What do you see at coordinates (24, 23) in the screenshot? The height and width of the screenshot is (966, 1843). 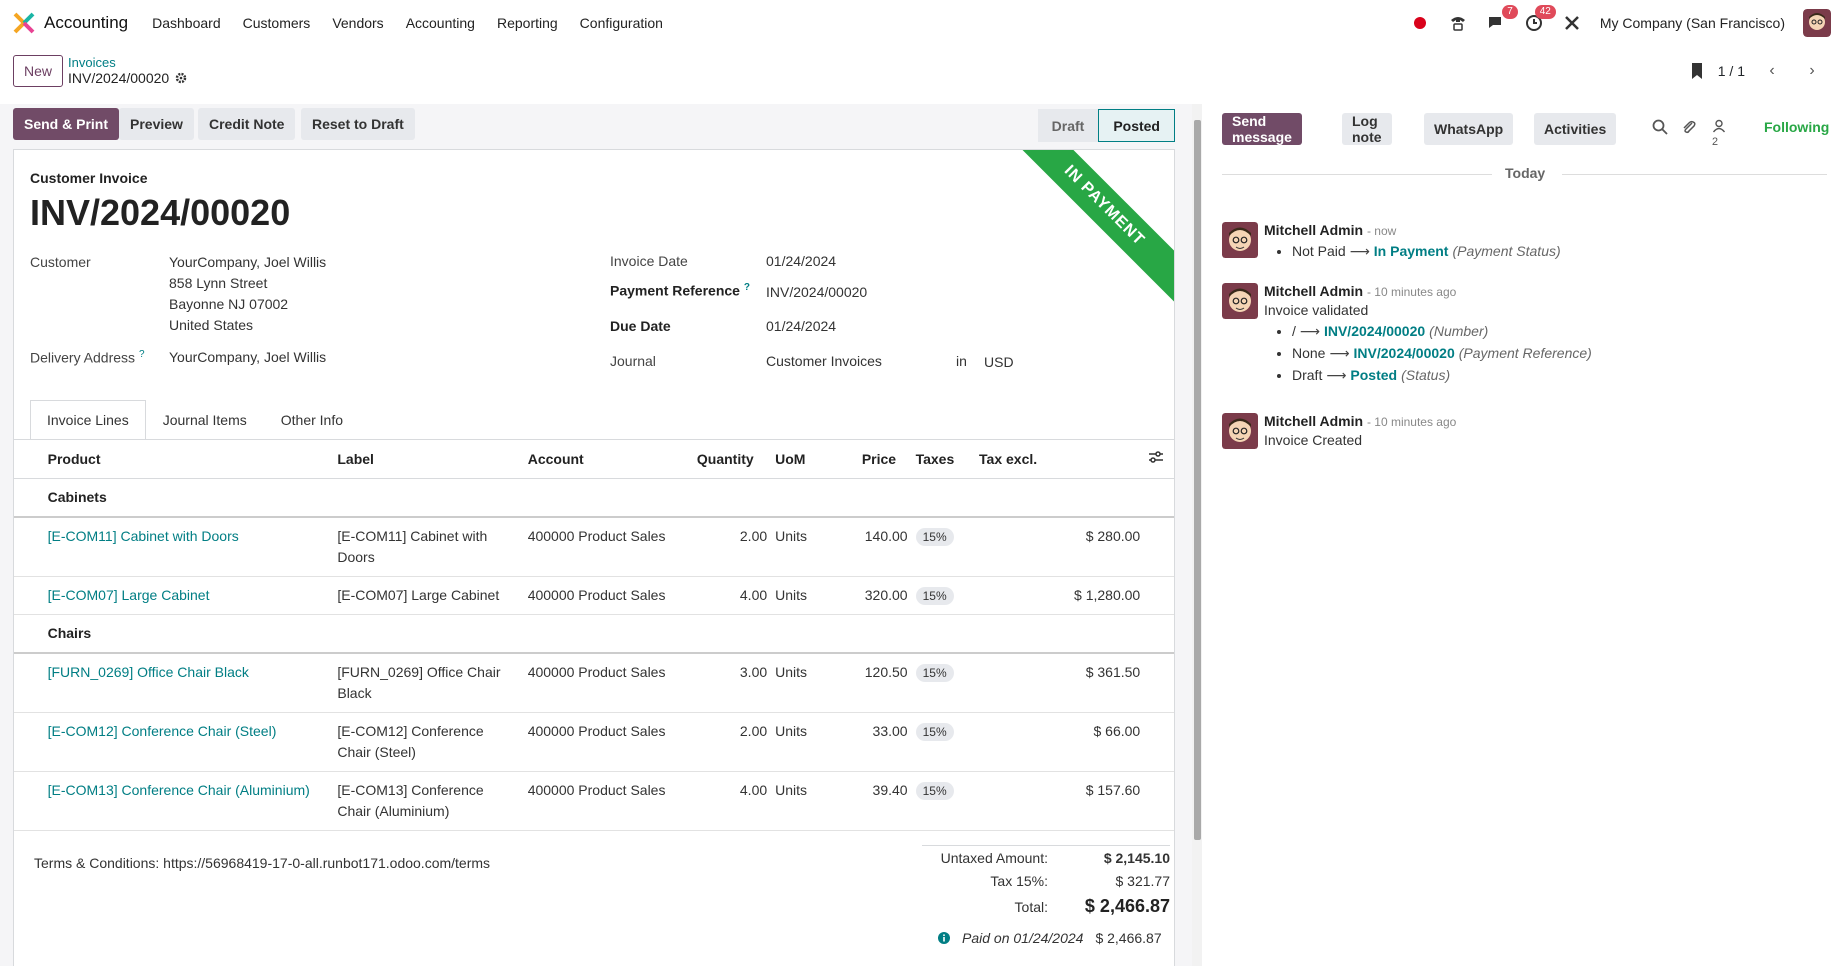 I see `app-logo-icon` at bounding box center [24, 23].